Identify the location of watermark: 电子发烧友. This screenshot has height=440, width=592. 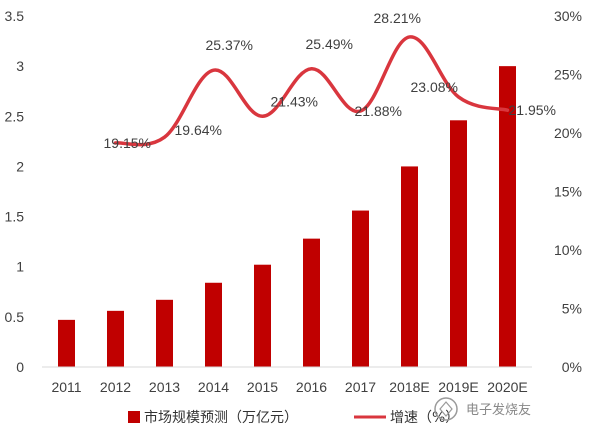
(508, 409).